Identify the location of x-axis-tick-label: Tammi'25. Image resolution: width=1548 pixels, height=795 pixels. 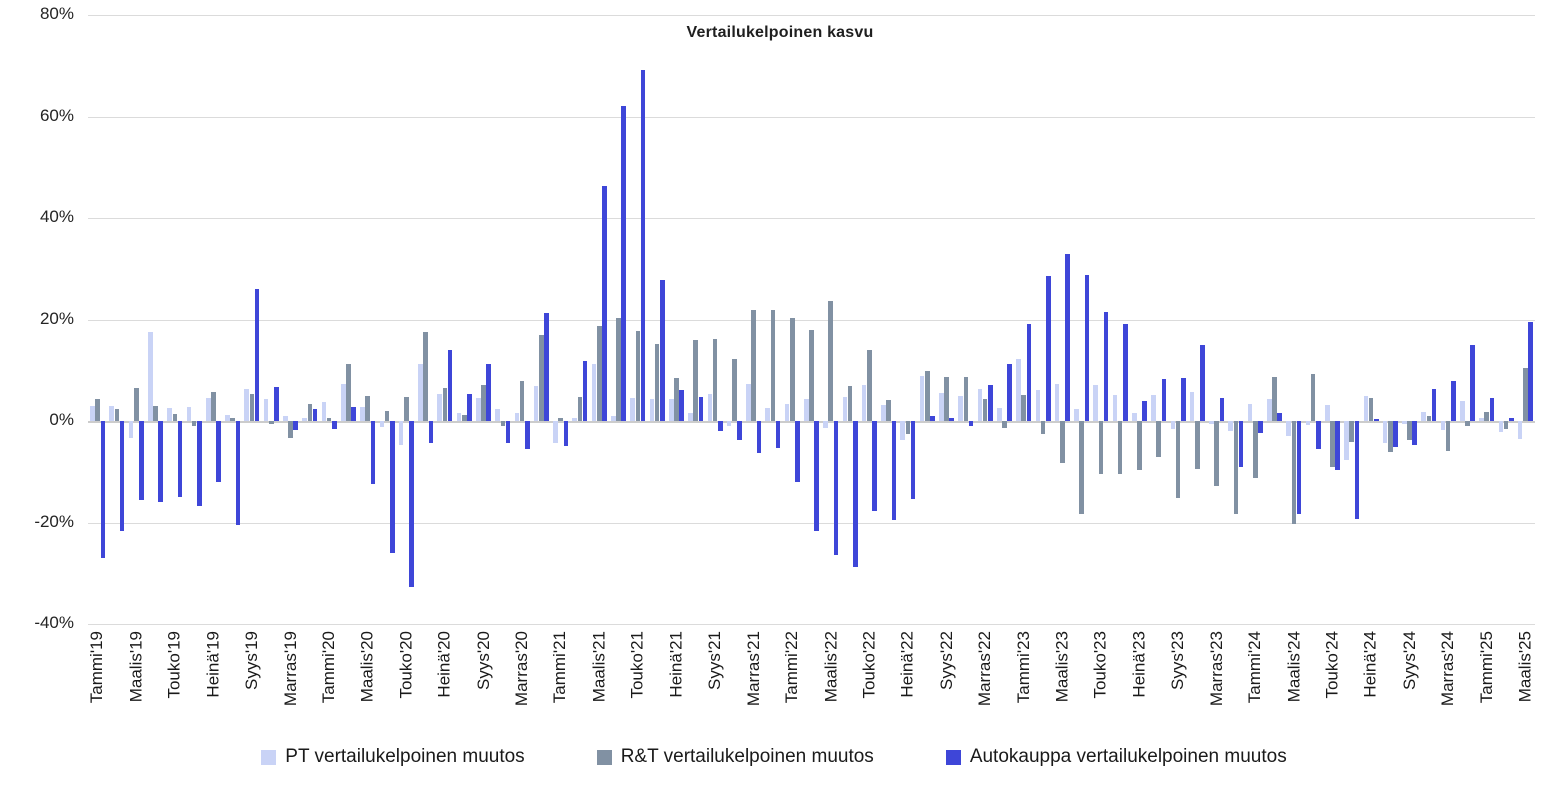
(1486, 667).